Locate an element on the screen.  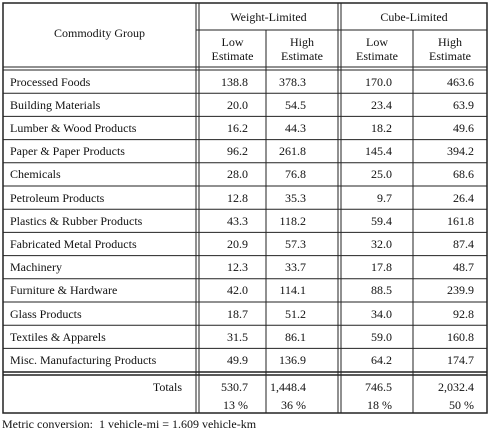
commodity-name: Glass Products is located at coordinates (46, 313).